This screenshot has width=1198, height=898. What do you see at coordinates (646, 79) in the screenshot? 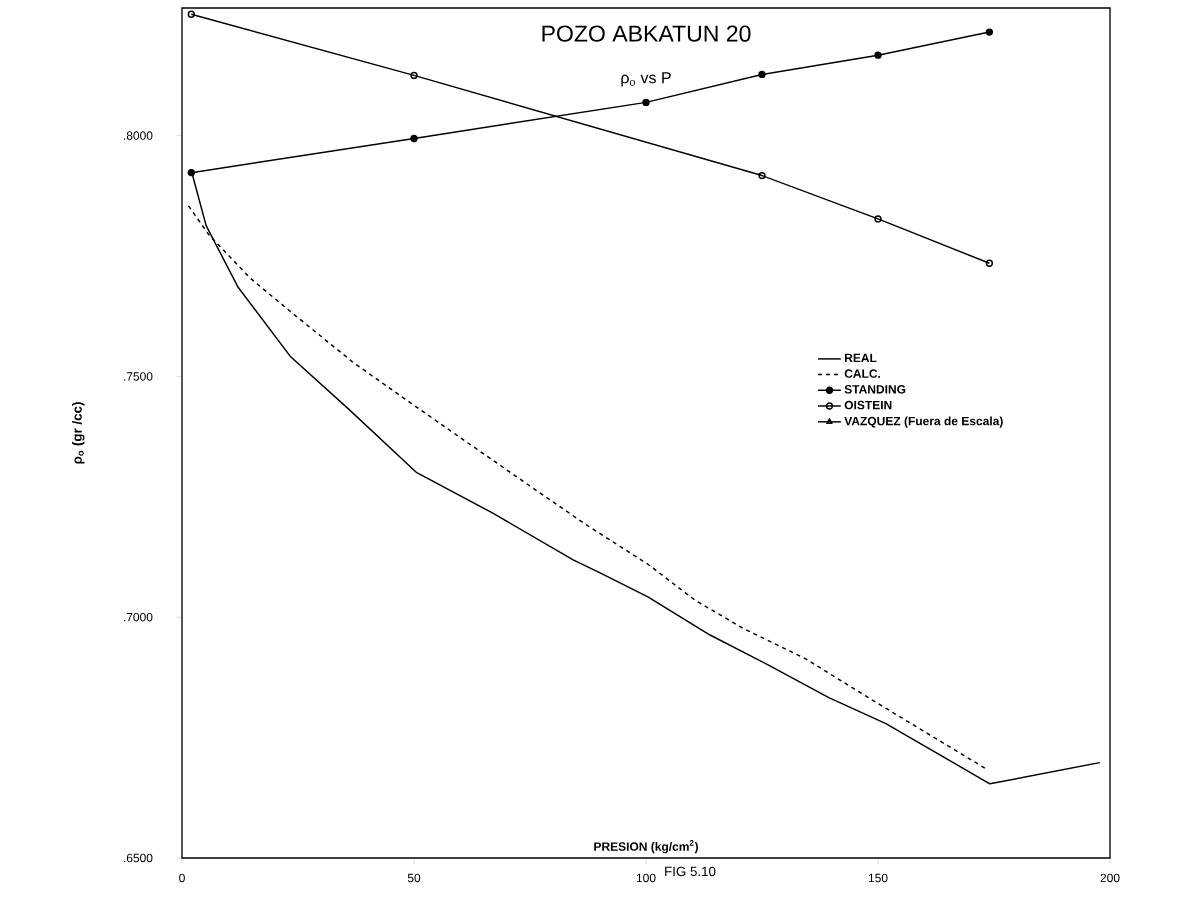
I see `text: ρ$_{o}$ vs P` at bounding box center [646, 79].